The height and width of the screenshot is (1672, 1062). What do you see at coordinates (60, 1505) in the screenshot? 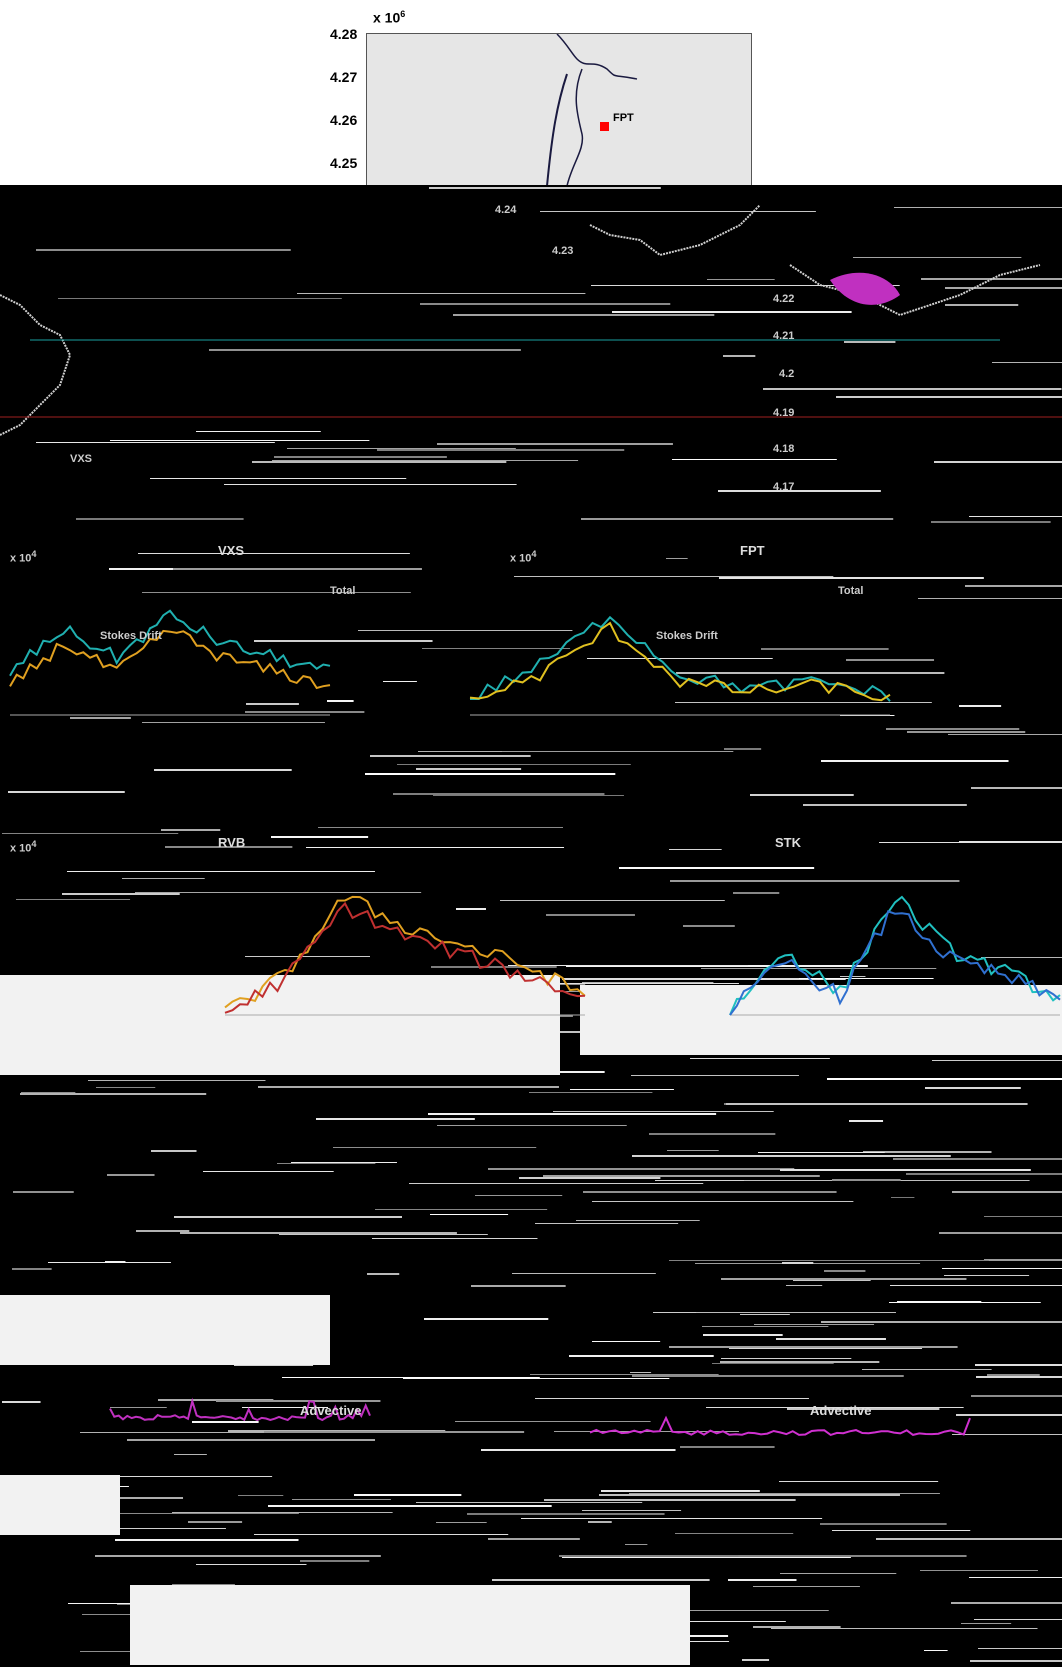
I see `glitch-block` at bounding box center [60, 1505].